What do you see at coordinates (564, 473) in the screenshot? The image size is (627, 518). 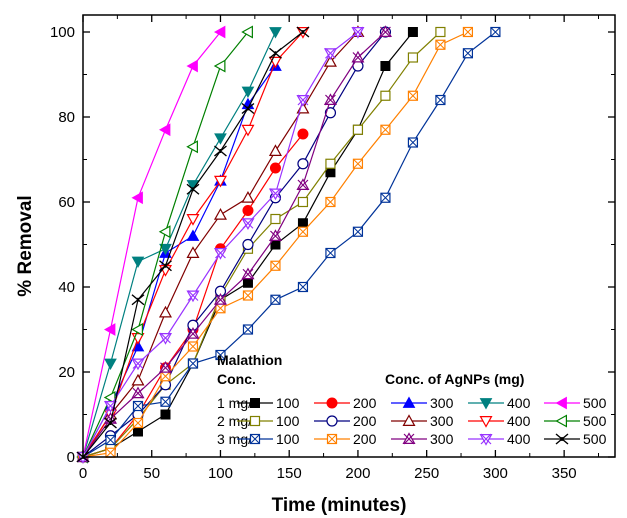 I see `x-tick-label: 350` at bounding box center [564, 473].